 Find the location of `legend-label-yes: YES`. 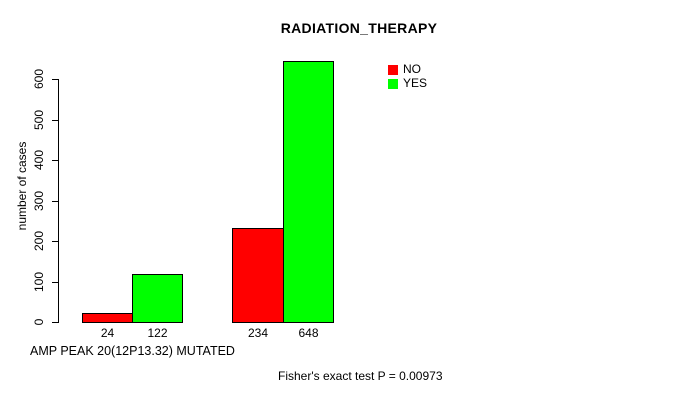

legend-label-yes: YES is located at coordinates (415, 83).